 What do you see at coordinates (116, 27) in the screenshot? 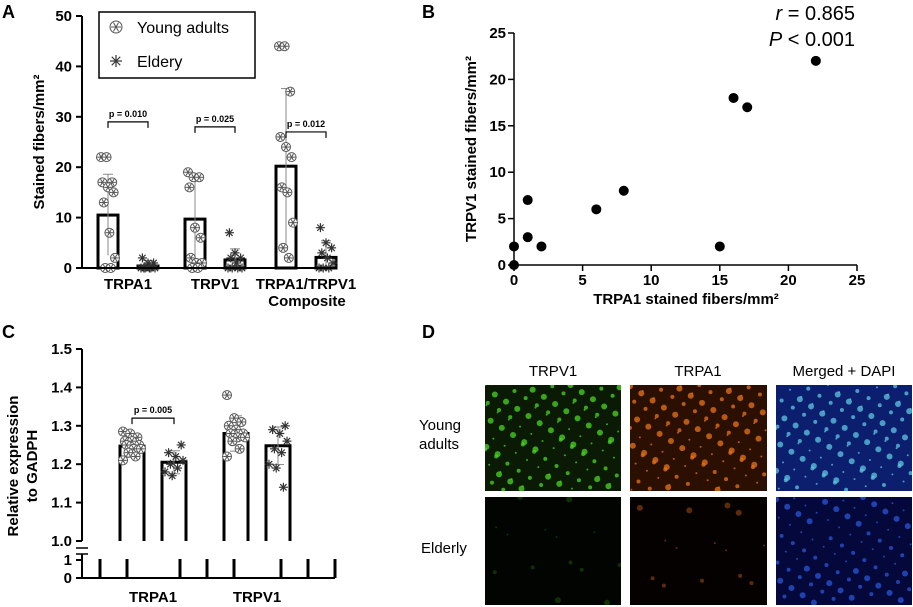
I see `legend-marker-icon` at bounding box center [116, 27].